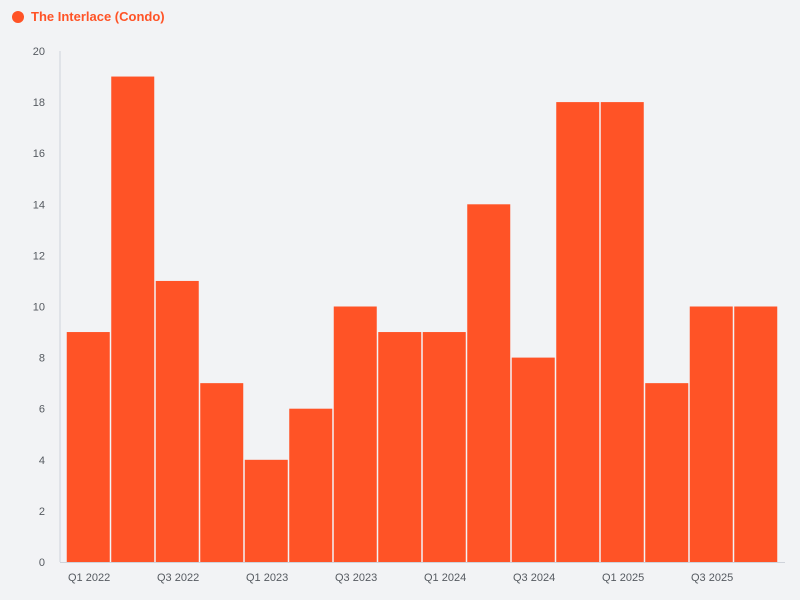 Image resolution: width=800 pixels, height=600 pixels. Describe the element at coordinates (39, 52) in the screenshot. I see `y-tick-label: 20` at that location.